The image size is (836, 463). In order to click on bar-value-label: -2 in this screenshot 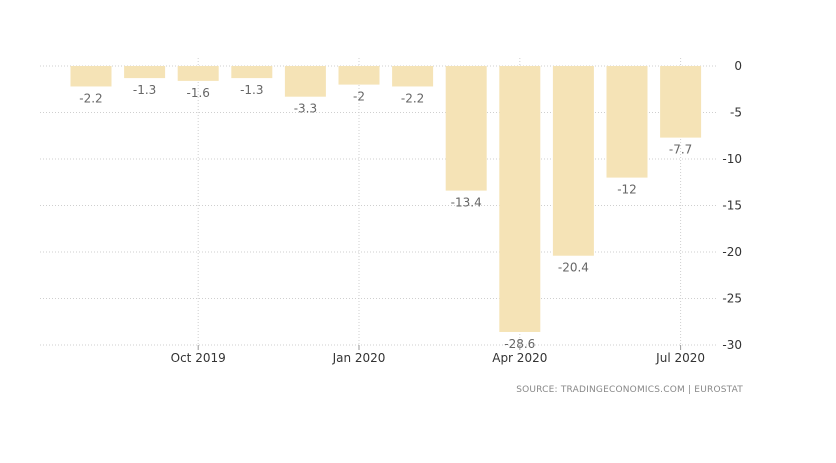, I will do `click(359, 97)`.